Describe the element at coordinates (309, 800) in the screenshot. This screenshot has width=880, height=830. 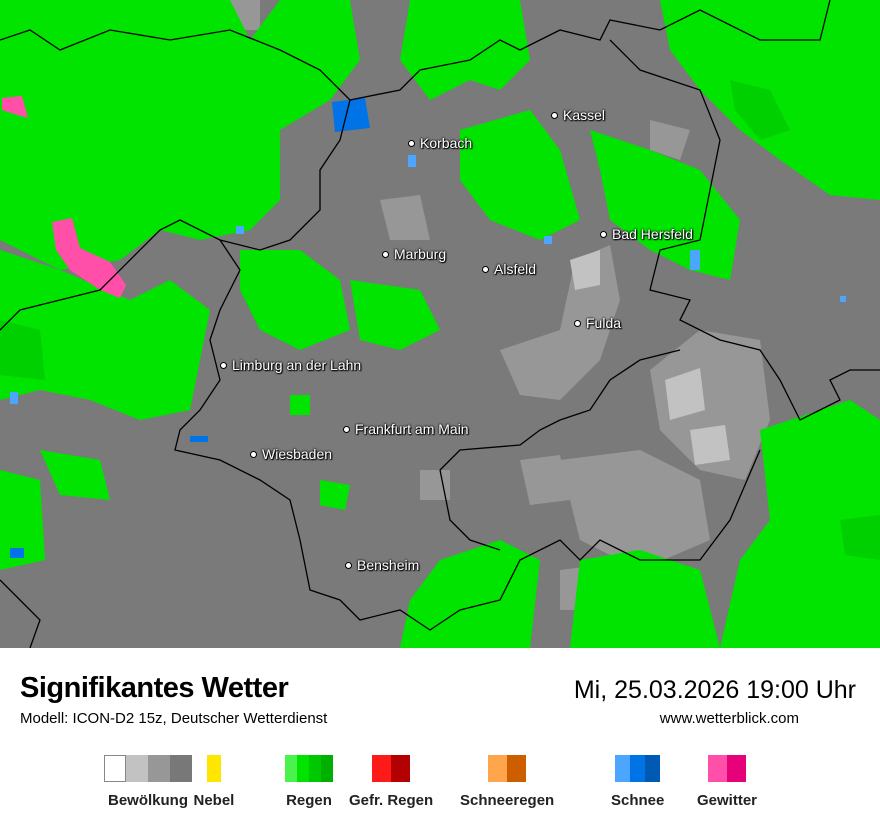
I see `legend-label: Regen` at that location.